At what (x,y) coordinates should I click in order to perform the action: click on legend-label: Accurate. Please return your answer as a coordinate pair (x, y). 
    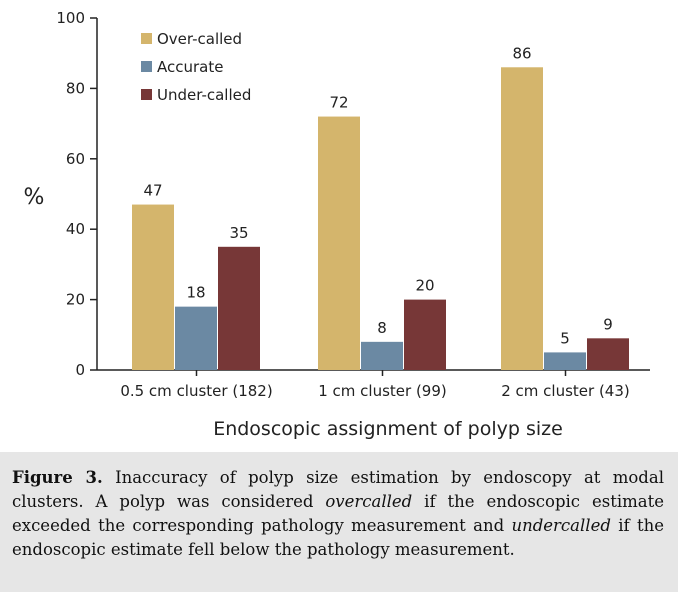
    Looking at the image, I should click on (190, 67).